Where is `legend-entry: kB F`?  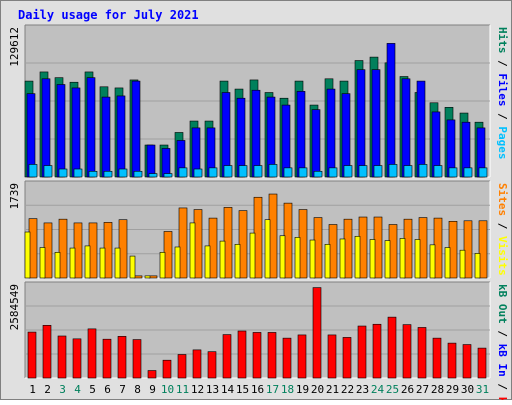 legend-entry: kB F is located at coordinates (502, 398).